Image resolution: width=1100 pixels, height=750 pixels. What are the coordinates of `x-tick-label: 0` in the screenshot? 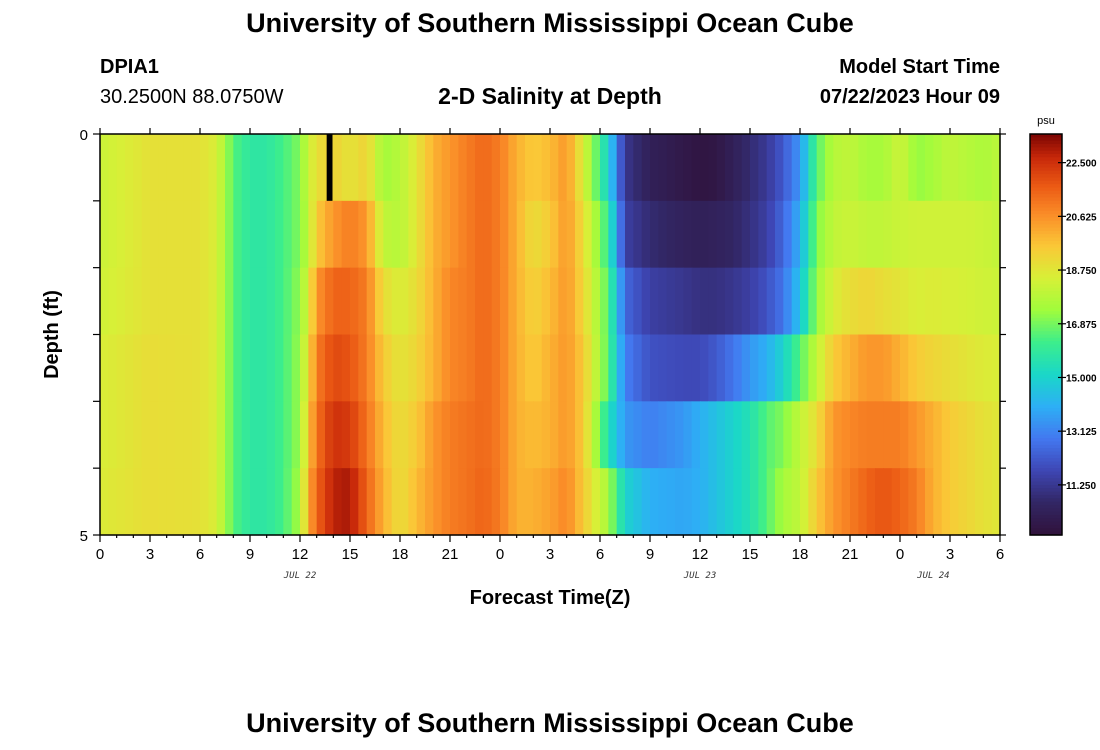 It's located at (100, 554).